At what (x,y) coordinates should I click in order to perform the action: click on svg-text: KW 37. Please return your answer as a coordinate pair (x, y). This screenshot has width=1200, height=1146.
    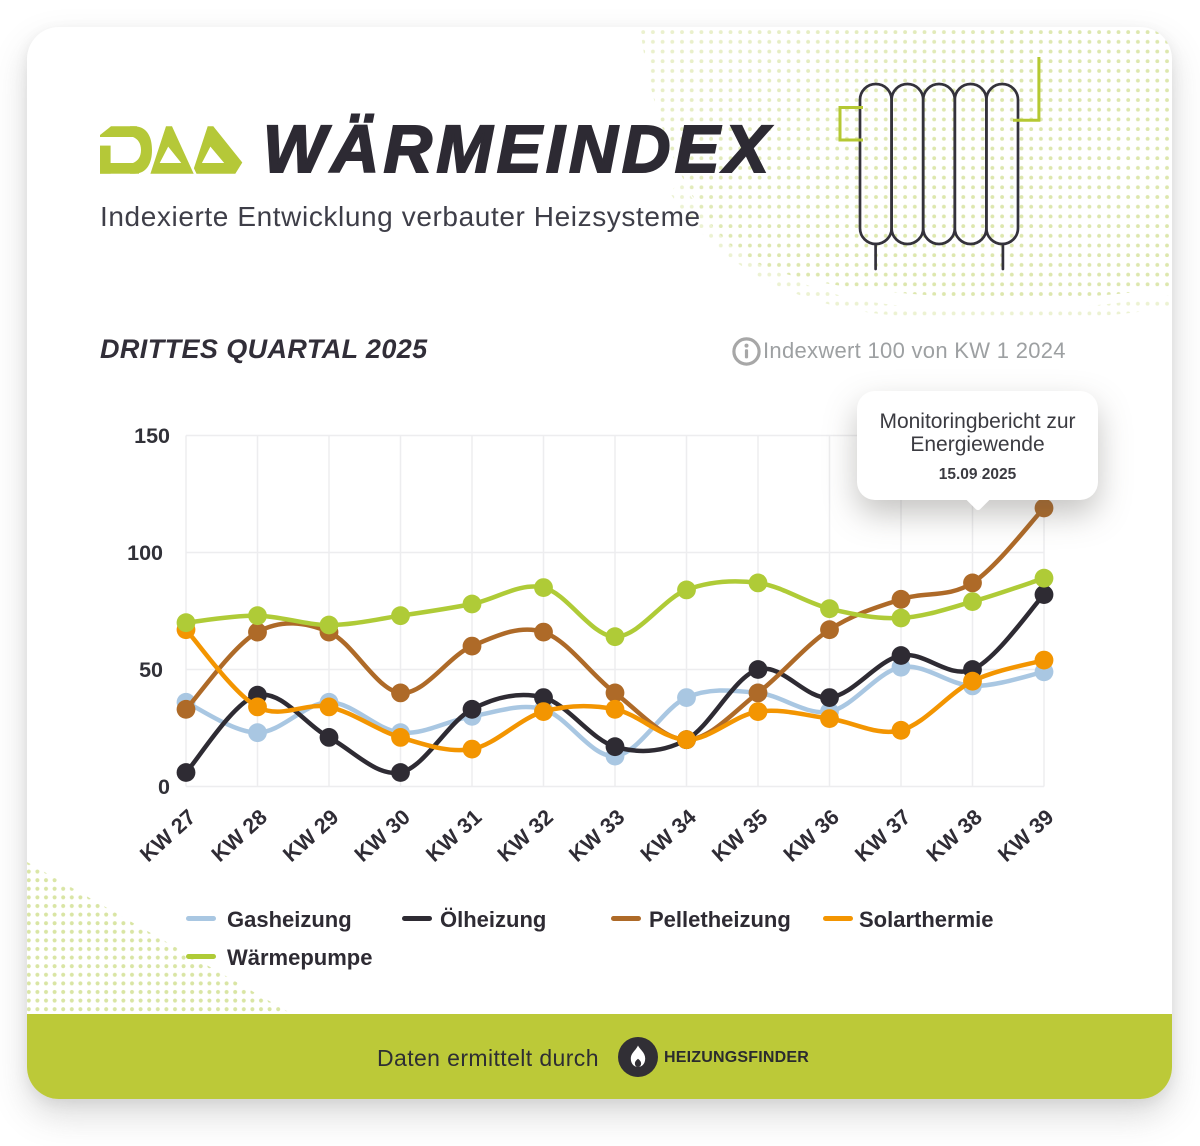
    Looking at the image, I should click on (882, 836).